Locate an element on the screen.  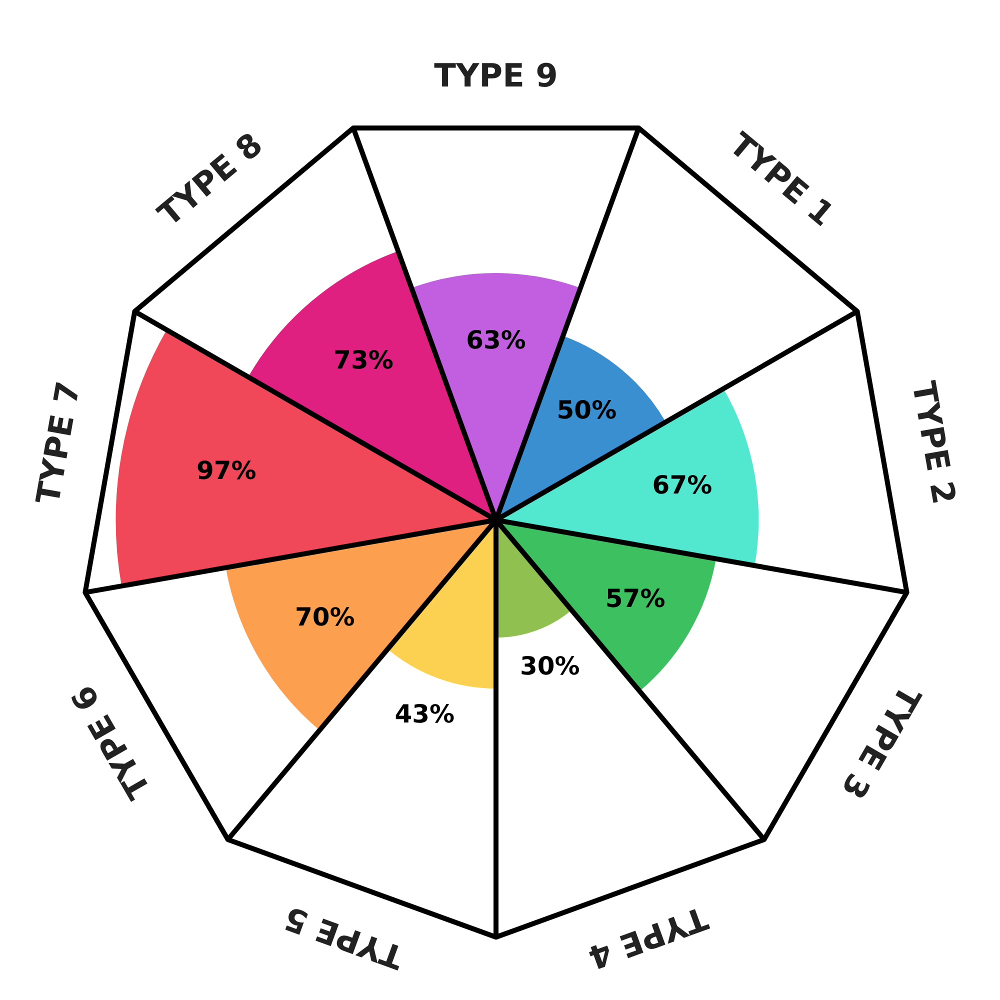
category-label: TYPE 4 is located at coordinates (648, 937).